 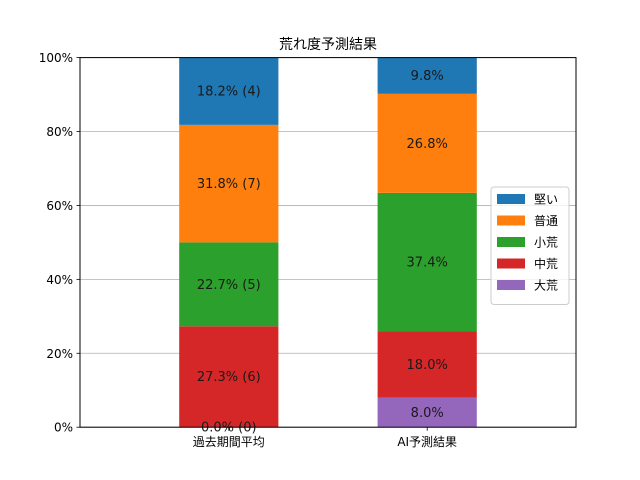 I want to click on segment-label: 26.8%, so click(x=427, y=144).